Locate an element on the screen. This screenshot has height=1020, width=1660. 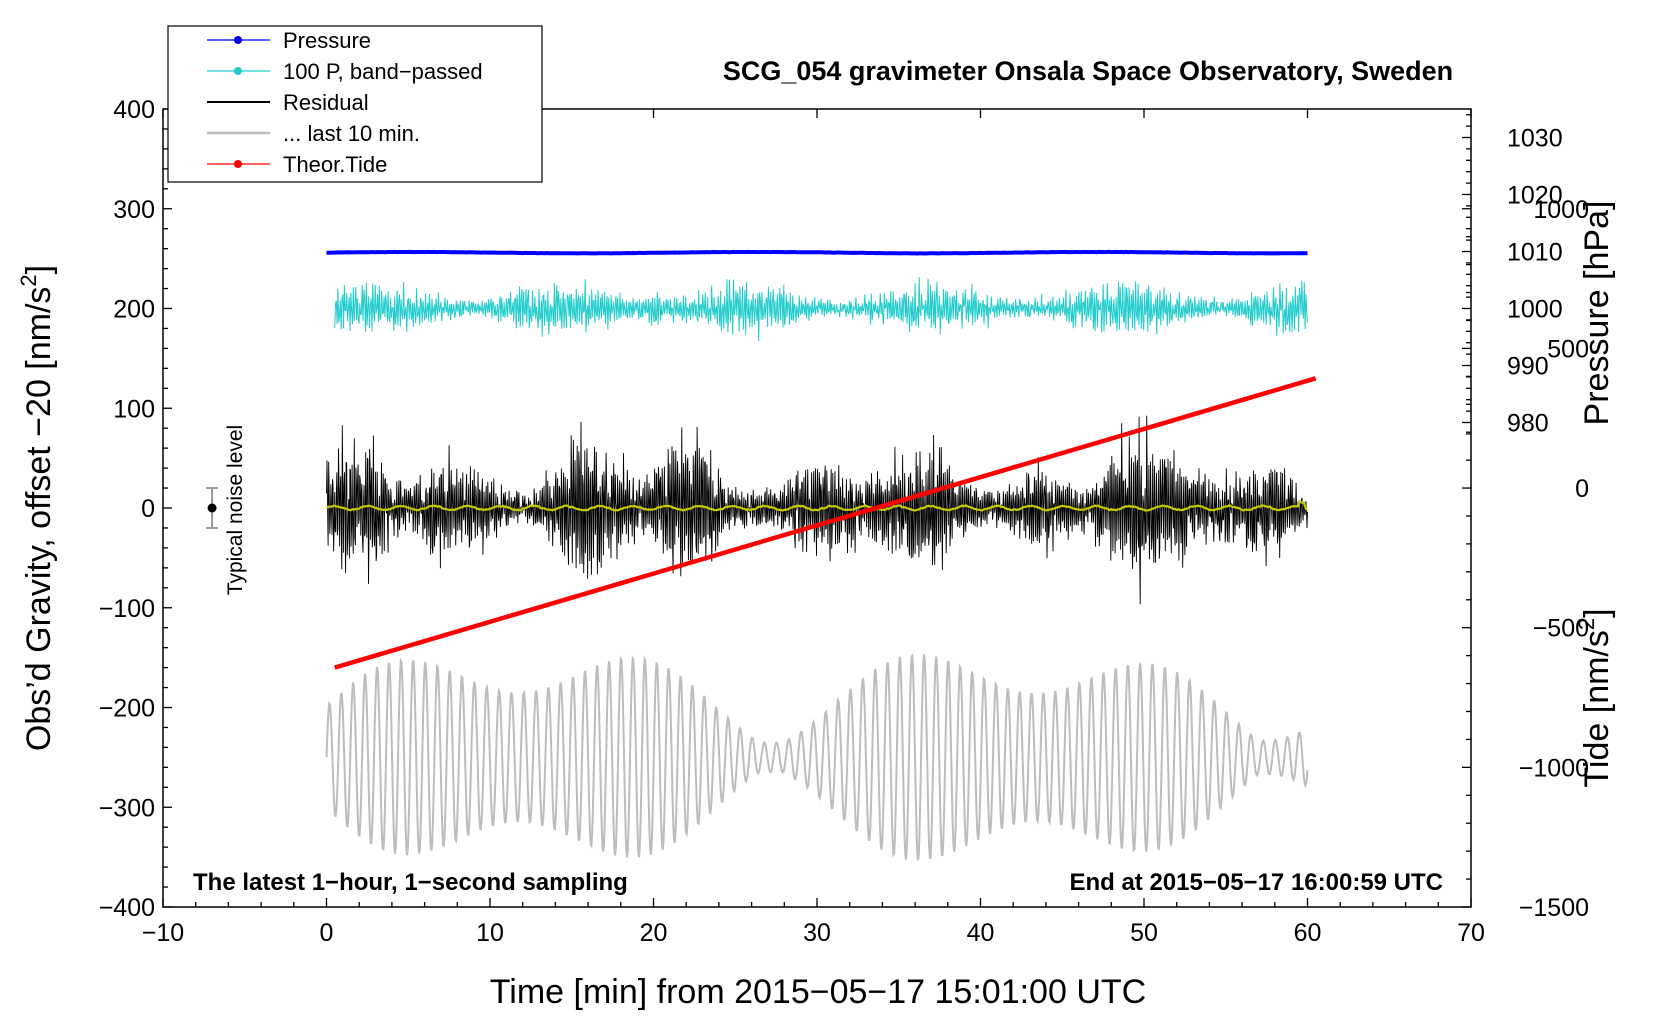
noise-point is located at coordinates (212, 508).